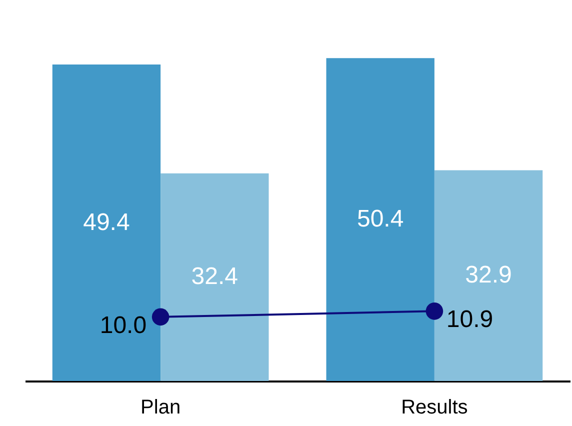 The image size is (572, 426). What do you see at coordinates (160, 407) in the screenshot?
I see `x-tick-label: Plan` at bounding box center [160, 407].